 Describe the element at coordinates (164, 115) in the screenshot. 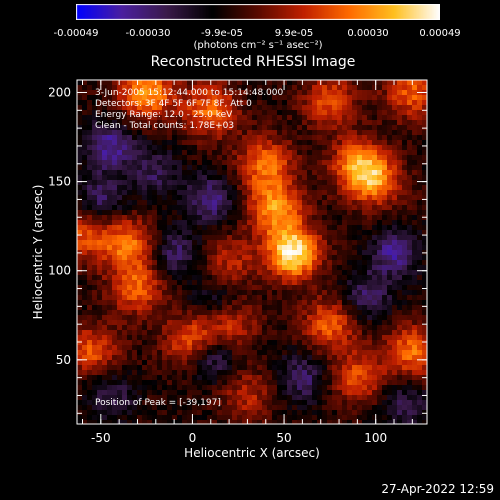

I see `annotation-energy: Energy Range: 12.0 - 25.0 keV` at that location.